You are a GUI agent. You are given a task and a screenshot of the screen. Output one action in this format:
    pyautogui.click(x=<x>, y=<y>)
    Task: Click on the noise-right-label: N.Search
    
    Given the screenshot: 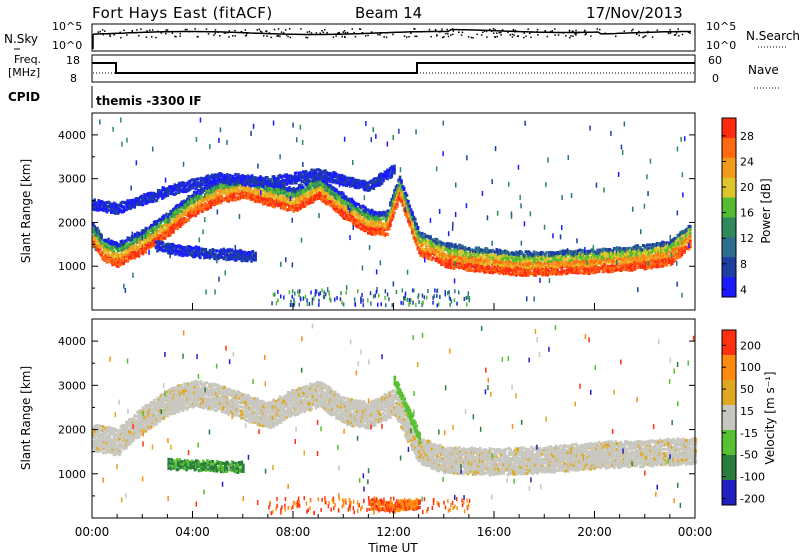 What is the action you would take?
    pyautogui.click(x=773, y=36)
    